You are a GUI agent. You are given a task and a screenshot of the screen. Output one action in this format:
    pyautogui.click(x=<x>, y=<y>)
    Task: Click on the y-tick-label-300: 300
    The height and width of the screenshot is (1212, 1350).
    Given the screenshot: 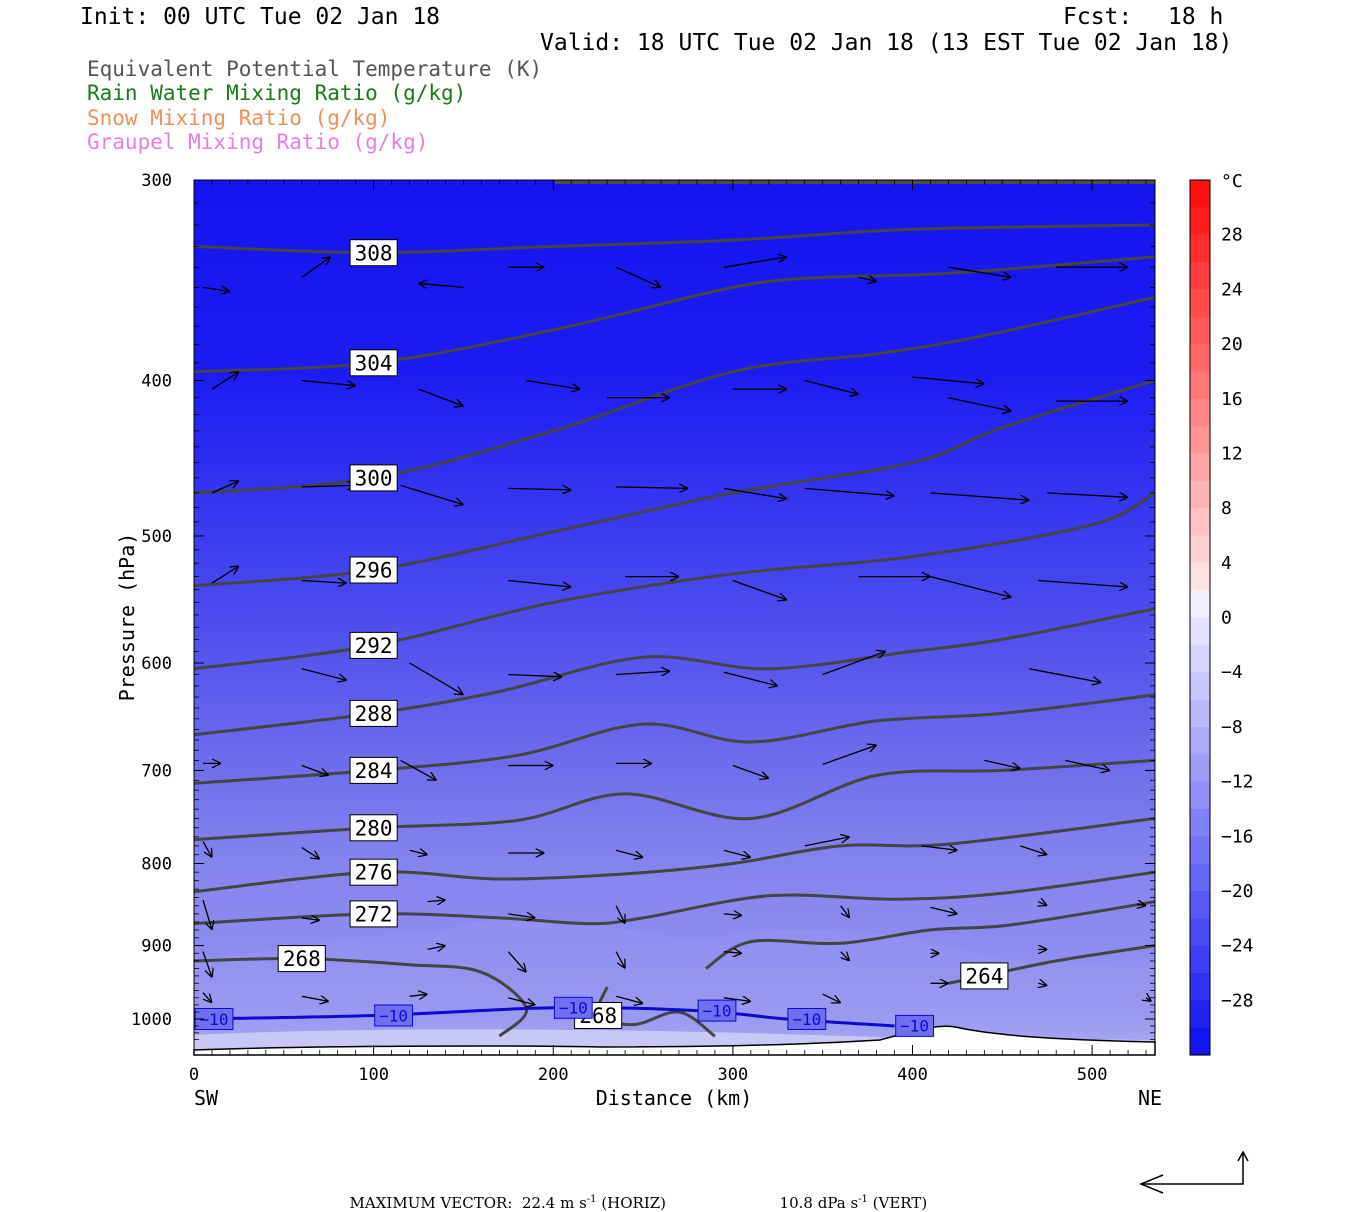 What is the action you would take?
    pyautogui.click(x=156, y=181)
    